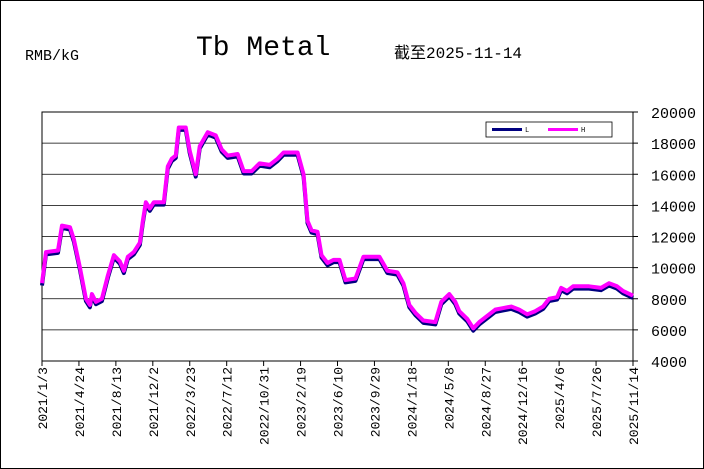 This screenshot has height=469, width=704. What do you see at coordinates (228, 402) in the screenshot?
I see `x-tick-label: 2022/7/12` at bounding box center [228, 402].